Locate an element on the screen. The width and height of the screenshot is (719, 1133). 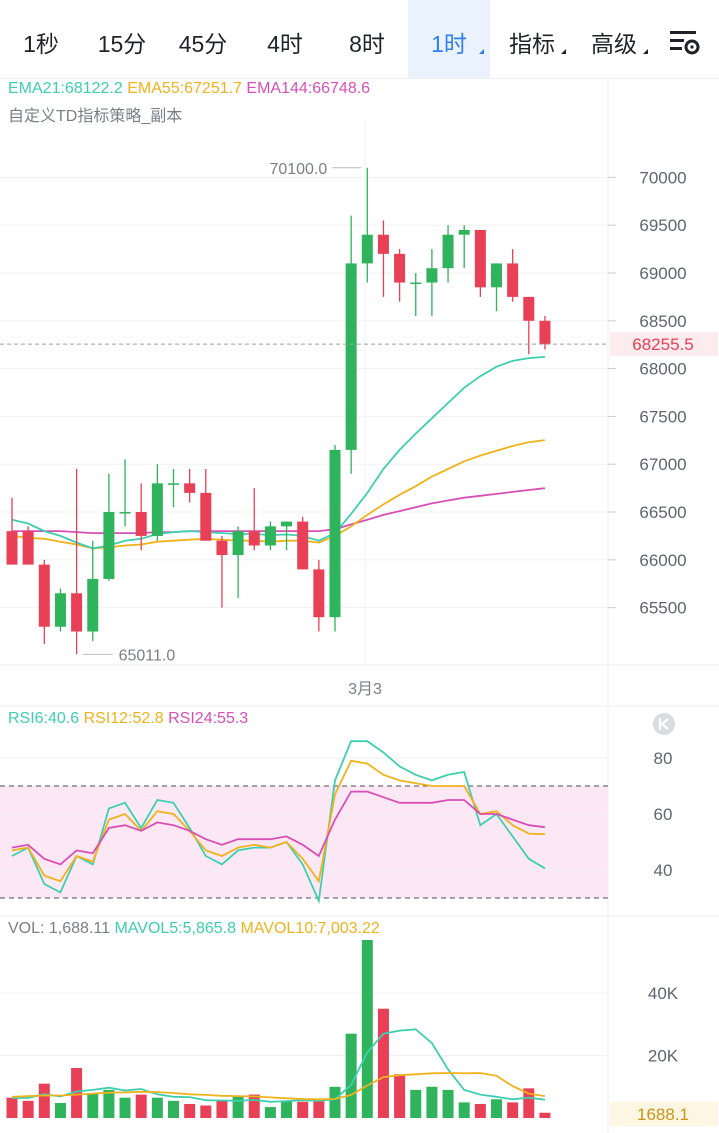
ema55-value: EMA55:67251.7 is located at coordinates (184, 88).